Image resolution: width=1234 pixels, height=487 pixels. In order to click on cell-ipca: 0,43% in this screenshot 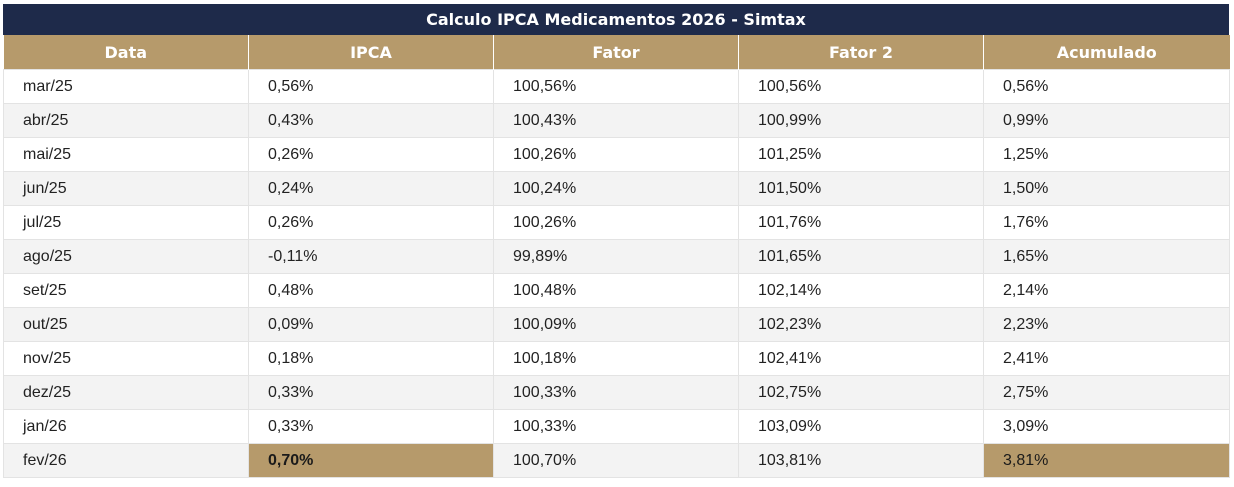, I will do `click(371, 120)`.